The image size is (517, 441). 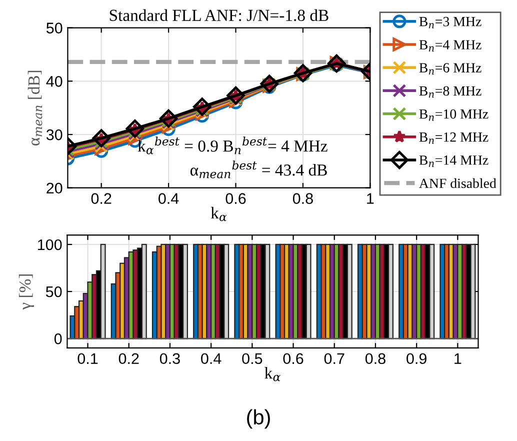 What do you see at coordinates (453, 138) in the screenshot?
I see `legend-label: B$_{n}$=12 MHz` at bounding box center [453, 138].